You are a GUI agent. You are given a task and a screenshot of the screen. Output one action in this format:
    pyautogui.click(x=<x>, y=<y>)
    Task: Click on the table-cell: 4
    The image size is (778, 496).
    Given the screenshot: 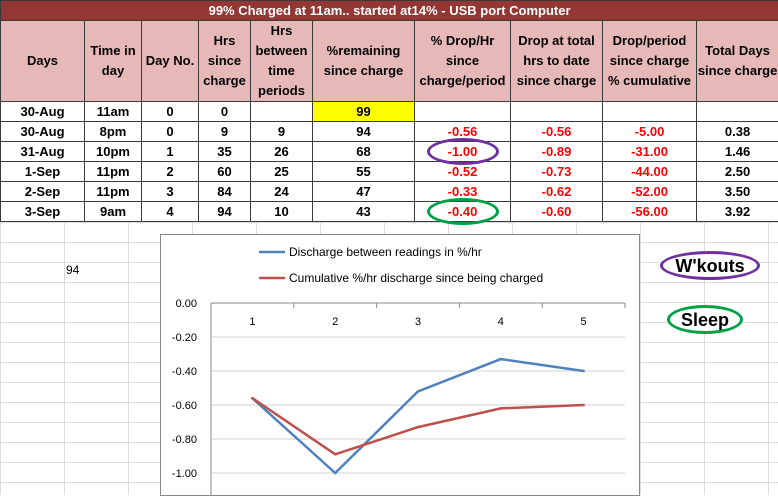 What is the action you would take?
    pyautogui.click(x=170, y=212)
    